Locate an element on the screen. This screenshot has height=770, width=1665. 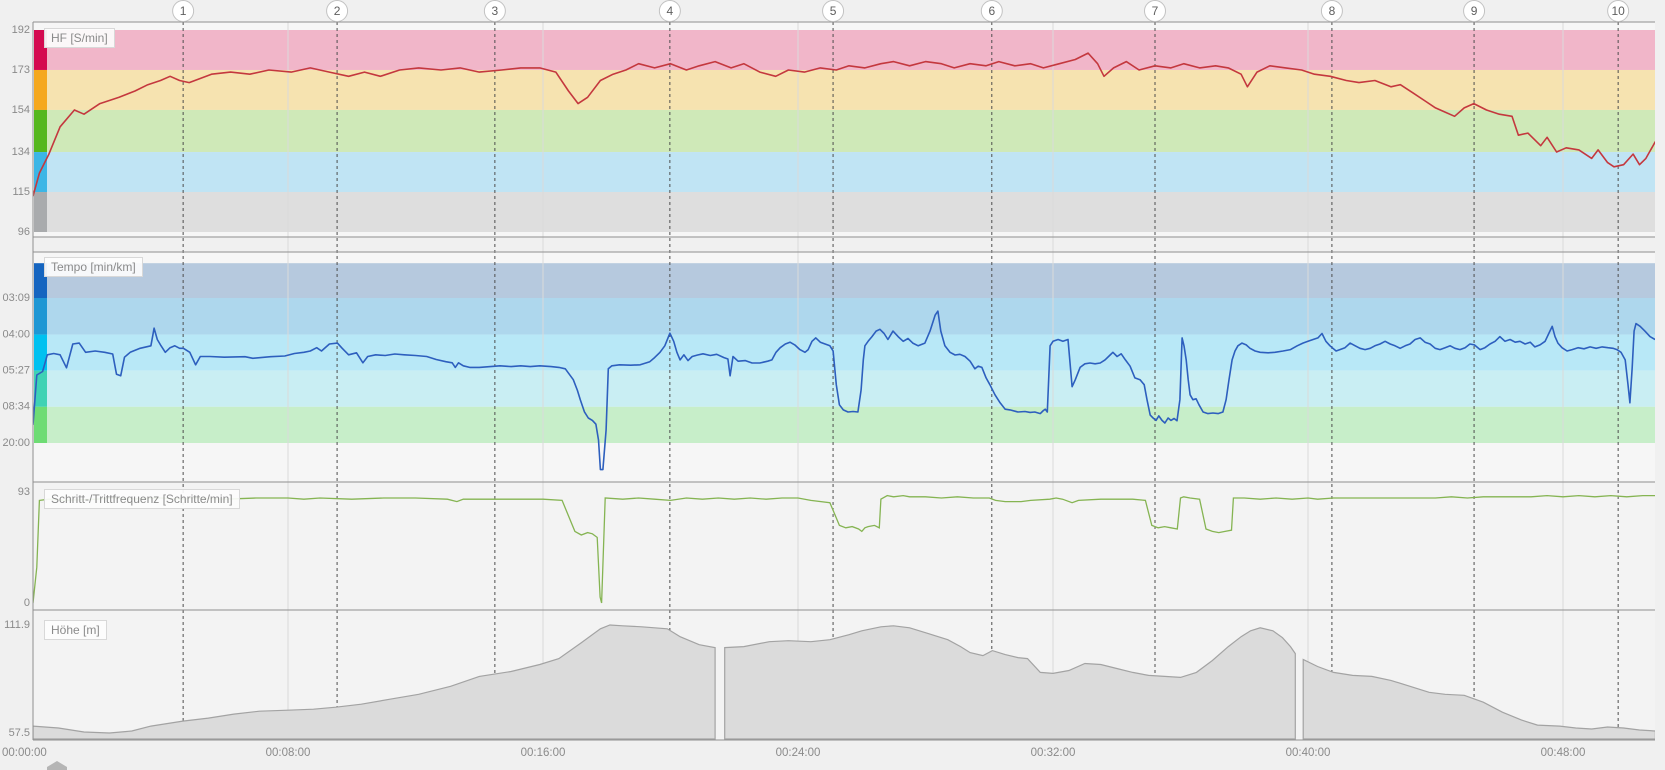
km-marker-label: 6 is located at coordinates (991, 11).